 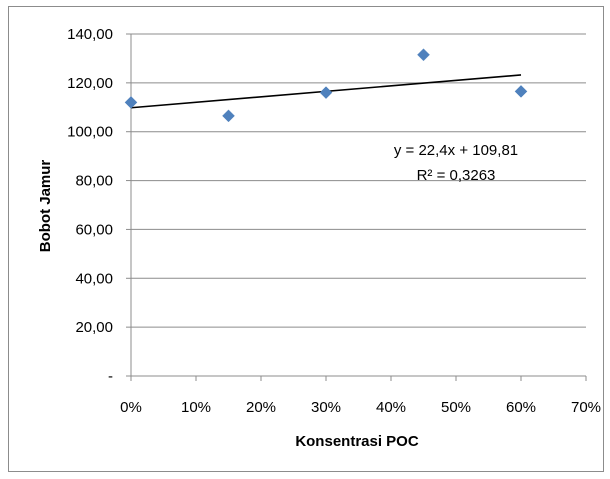 What do you see at coordinates (456, 407) in the screenshot?
I see `x-tick-label-5: 50%` at bounding box center [456, 407].